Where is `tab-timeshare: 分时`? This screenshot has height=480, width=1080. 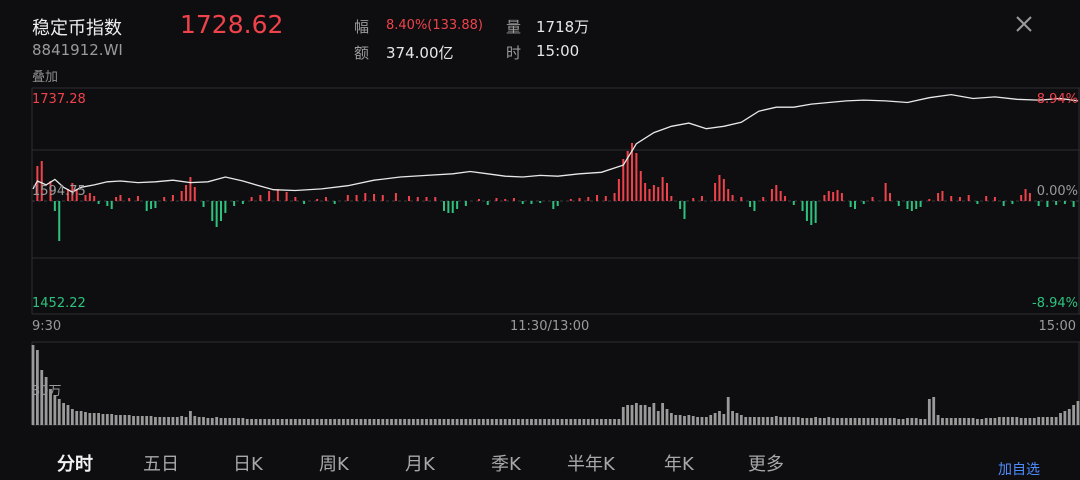 tab-timeshare: 分时 is located at coordinates (75, 464).